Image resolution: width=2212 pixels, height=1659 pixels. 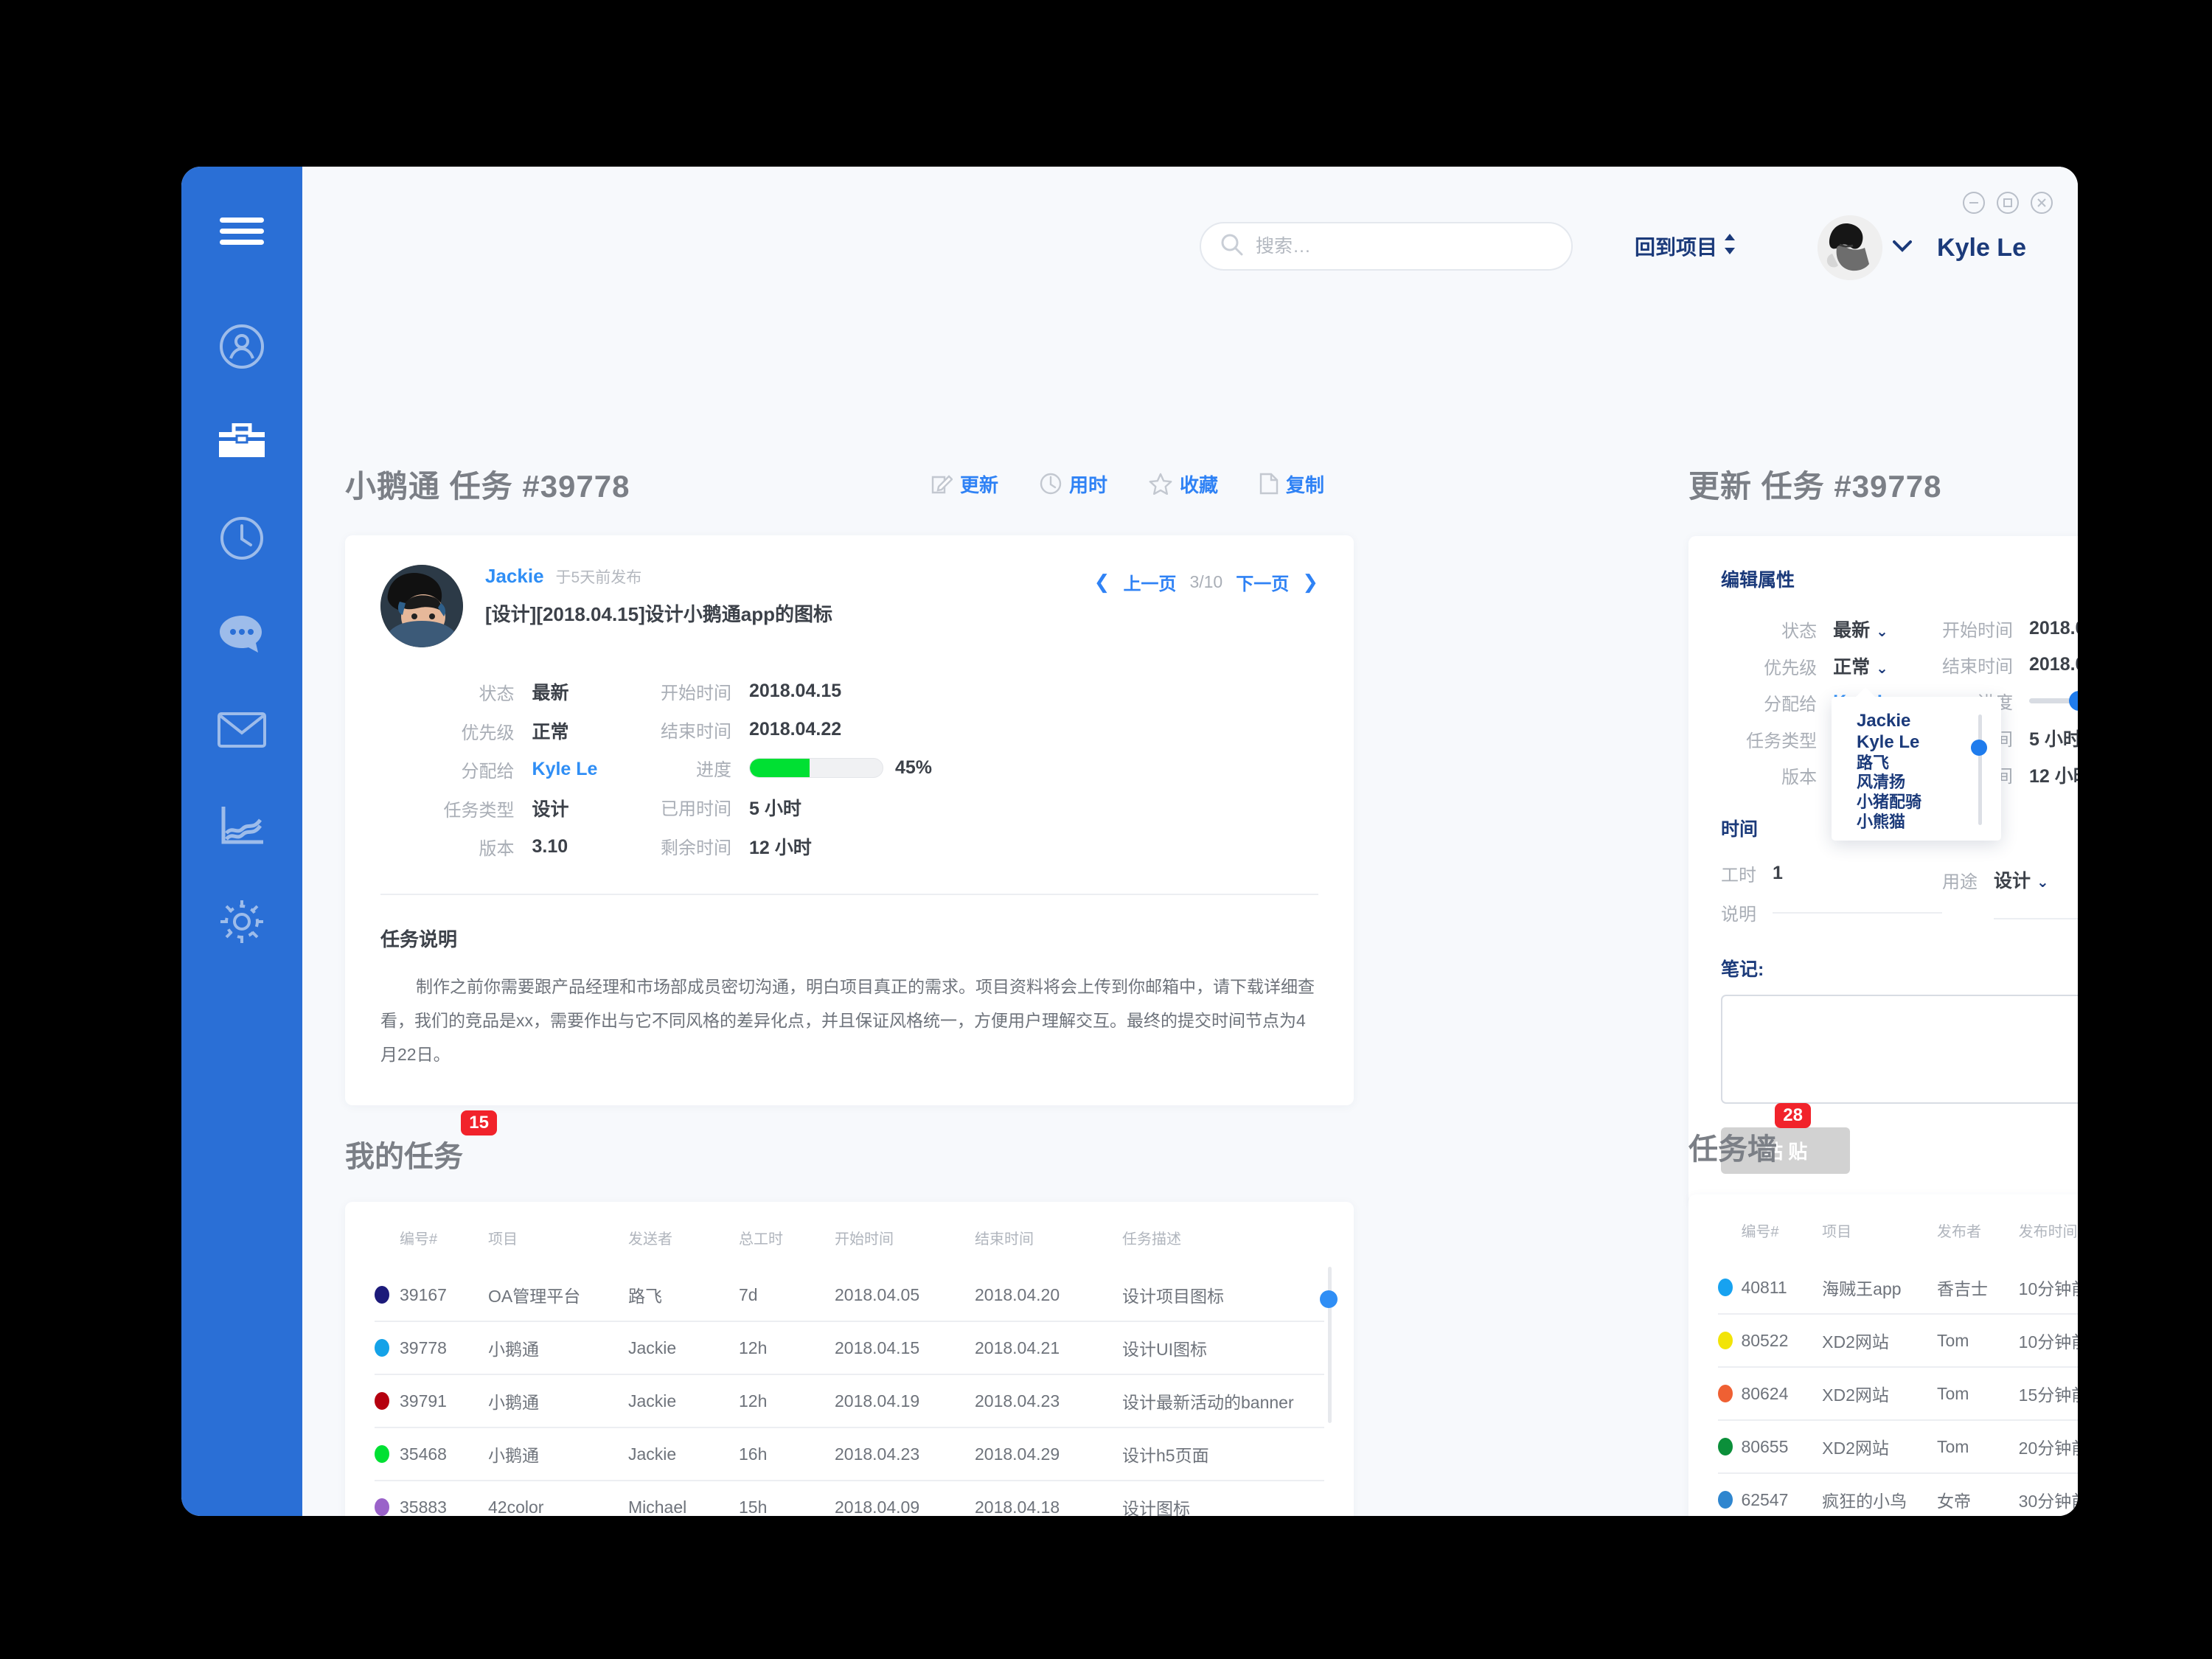 What do you see at coordinates (1150, 584) in the screenshot?
I see `prev-page-link: 上一页` at bounding box center [1150, 584].